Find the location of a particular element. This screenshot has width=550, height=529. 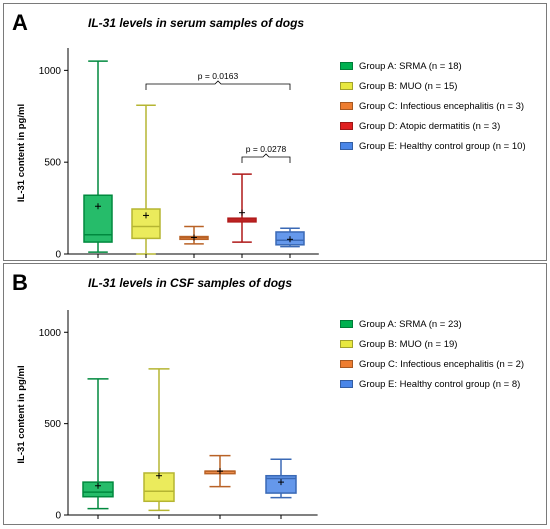

chart-title-b: IL-31 levels in CSF samples of dogs is located at coordinates (190, 283).